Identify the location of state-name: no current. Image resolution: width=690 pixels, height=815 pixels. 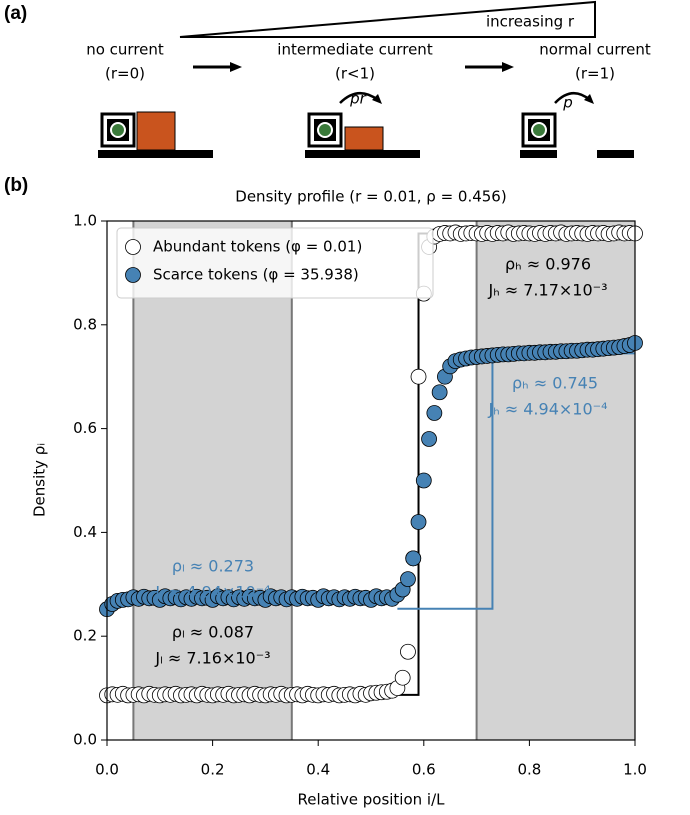
(125, 50).